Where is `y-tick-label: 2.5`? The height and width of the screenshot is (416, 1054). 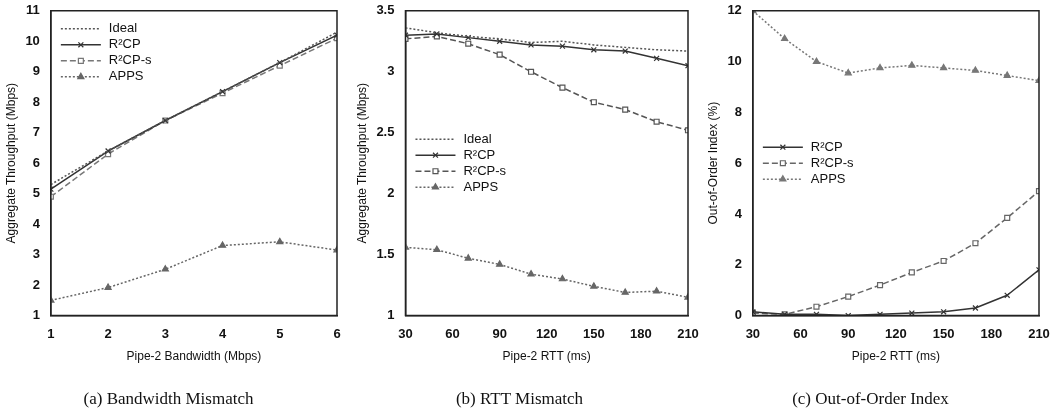
y-tick-label: 2.5 is located at coordinates (385, 132).